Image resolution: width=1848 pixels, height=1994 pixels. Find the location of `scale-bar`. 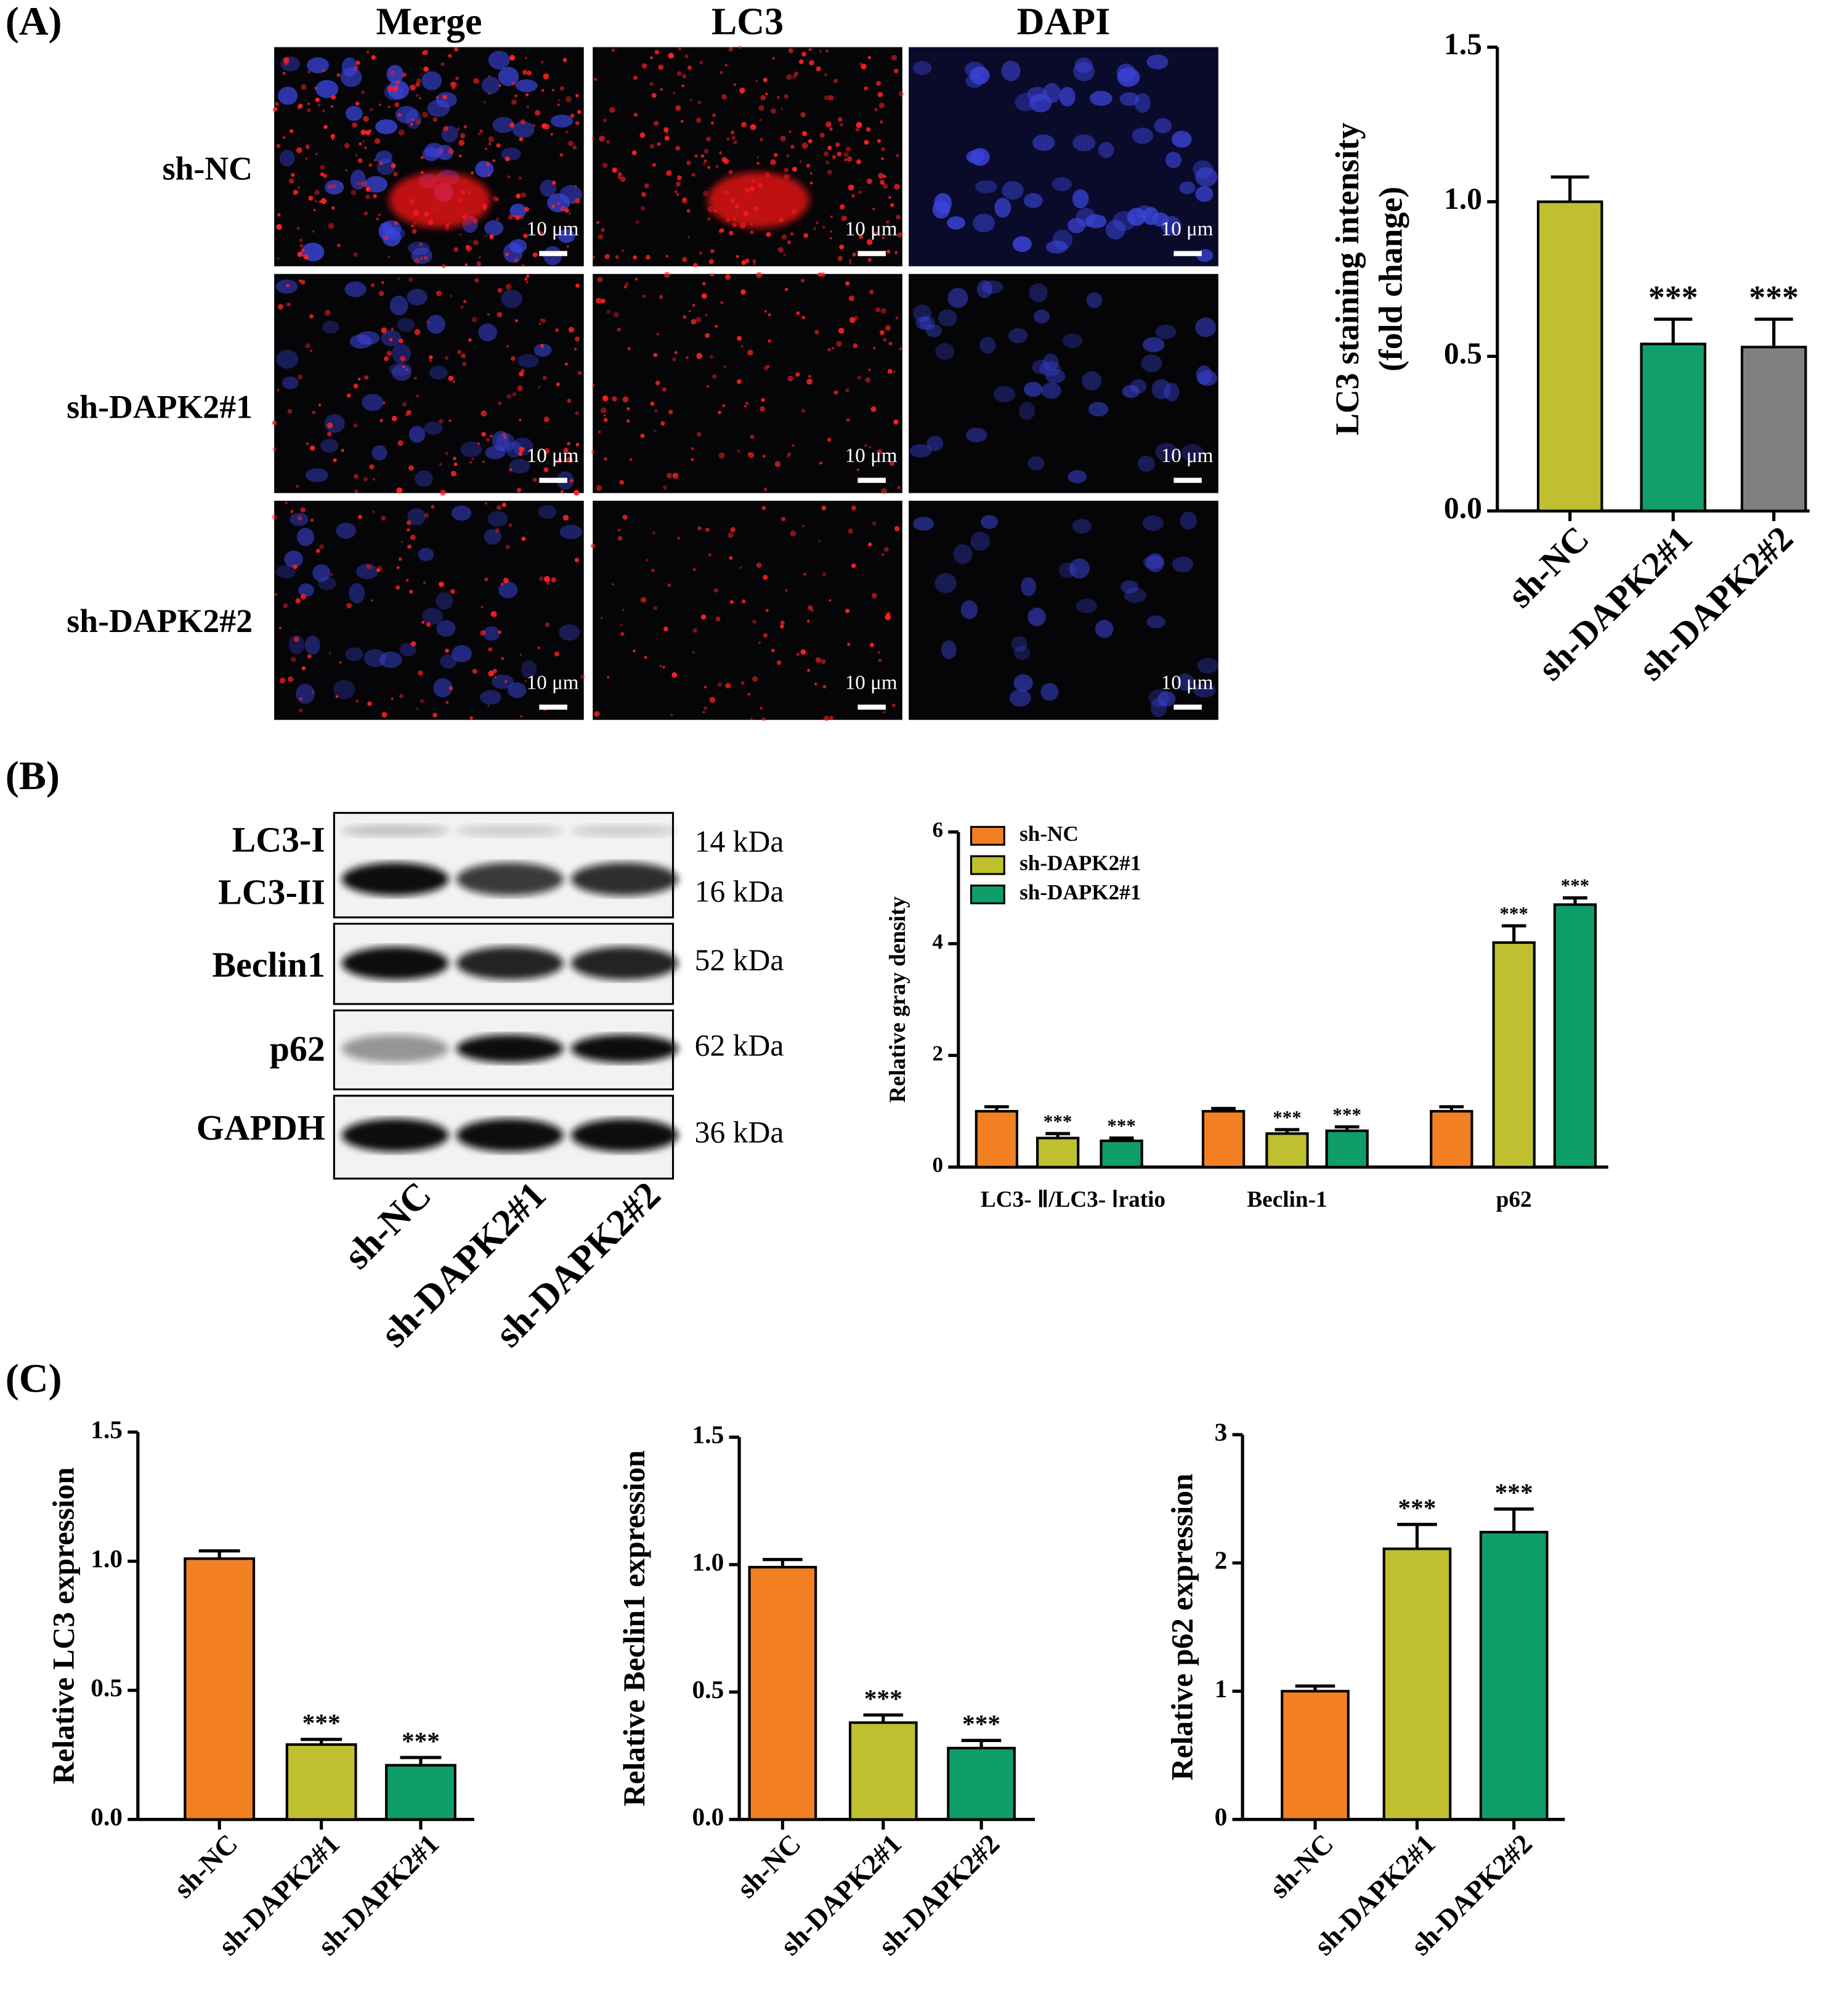

scale-bar is located at coordinates (871, 707).